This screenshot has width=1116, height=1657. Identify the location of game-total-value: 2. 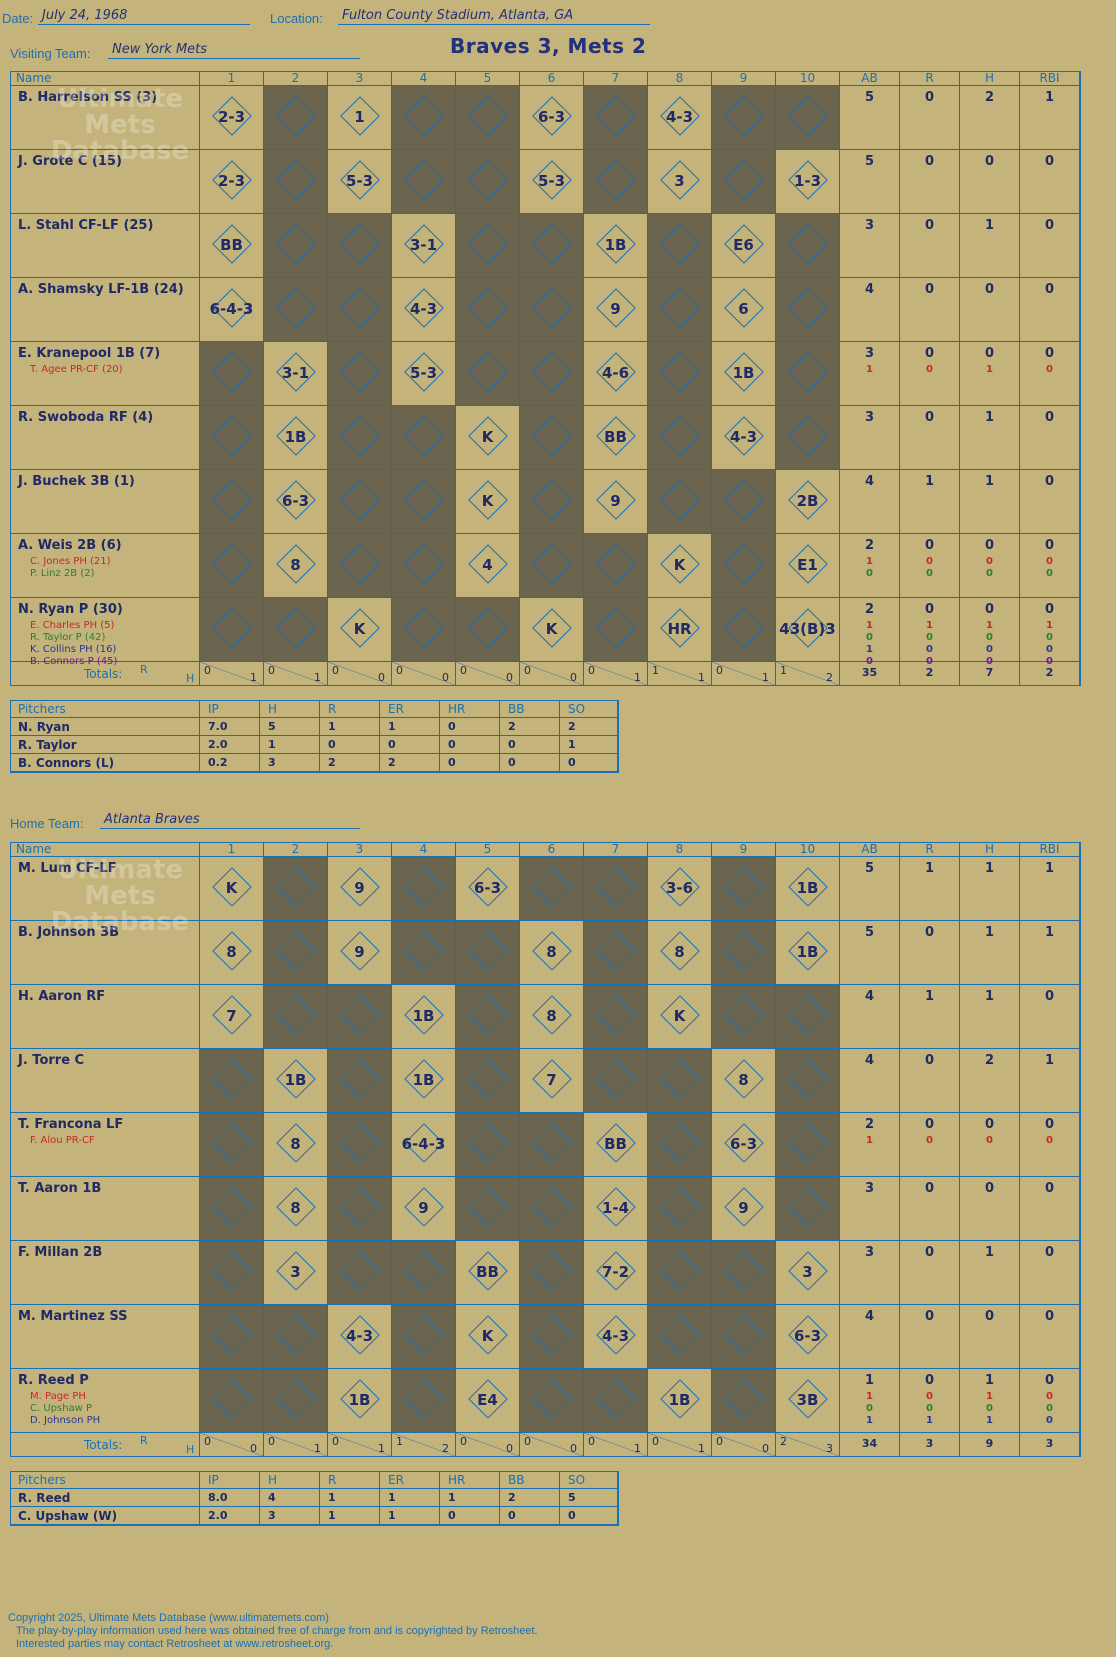
(929, 672).